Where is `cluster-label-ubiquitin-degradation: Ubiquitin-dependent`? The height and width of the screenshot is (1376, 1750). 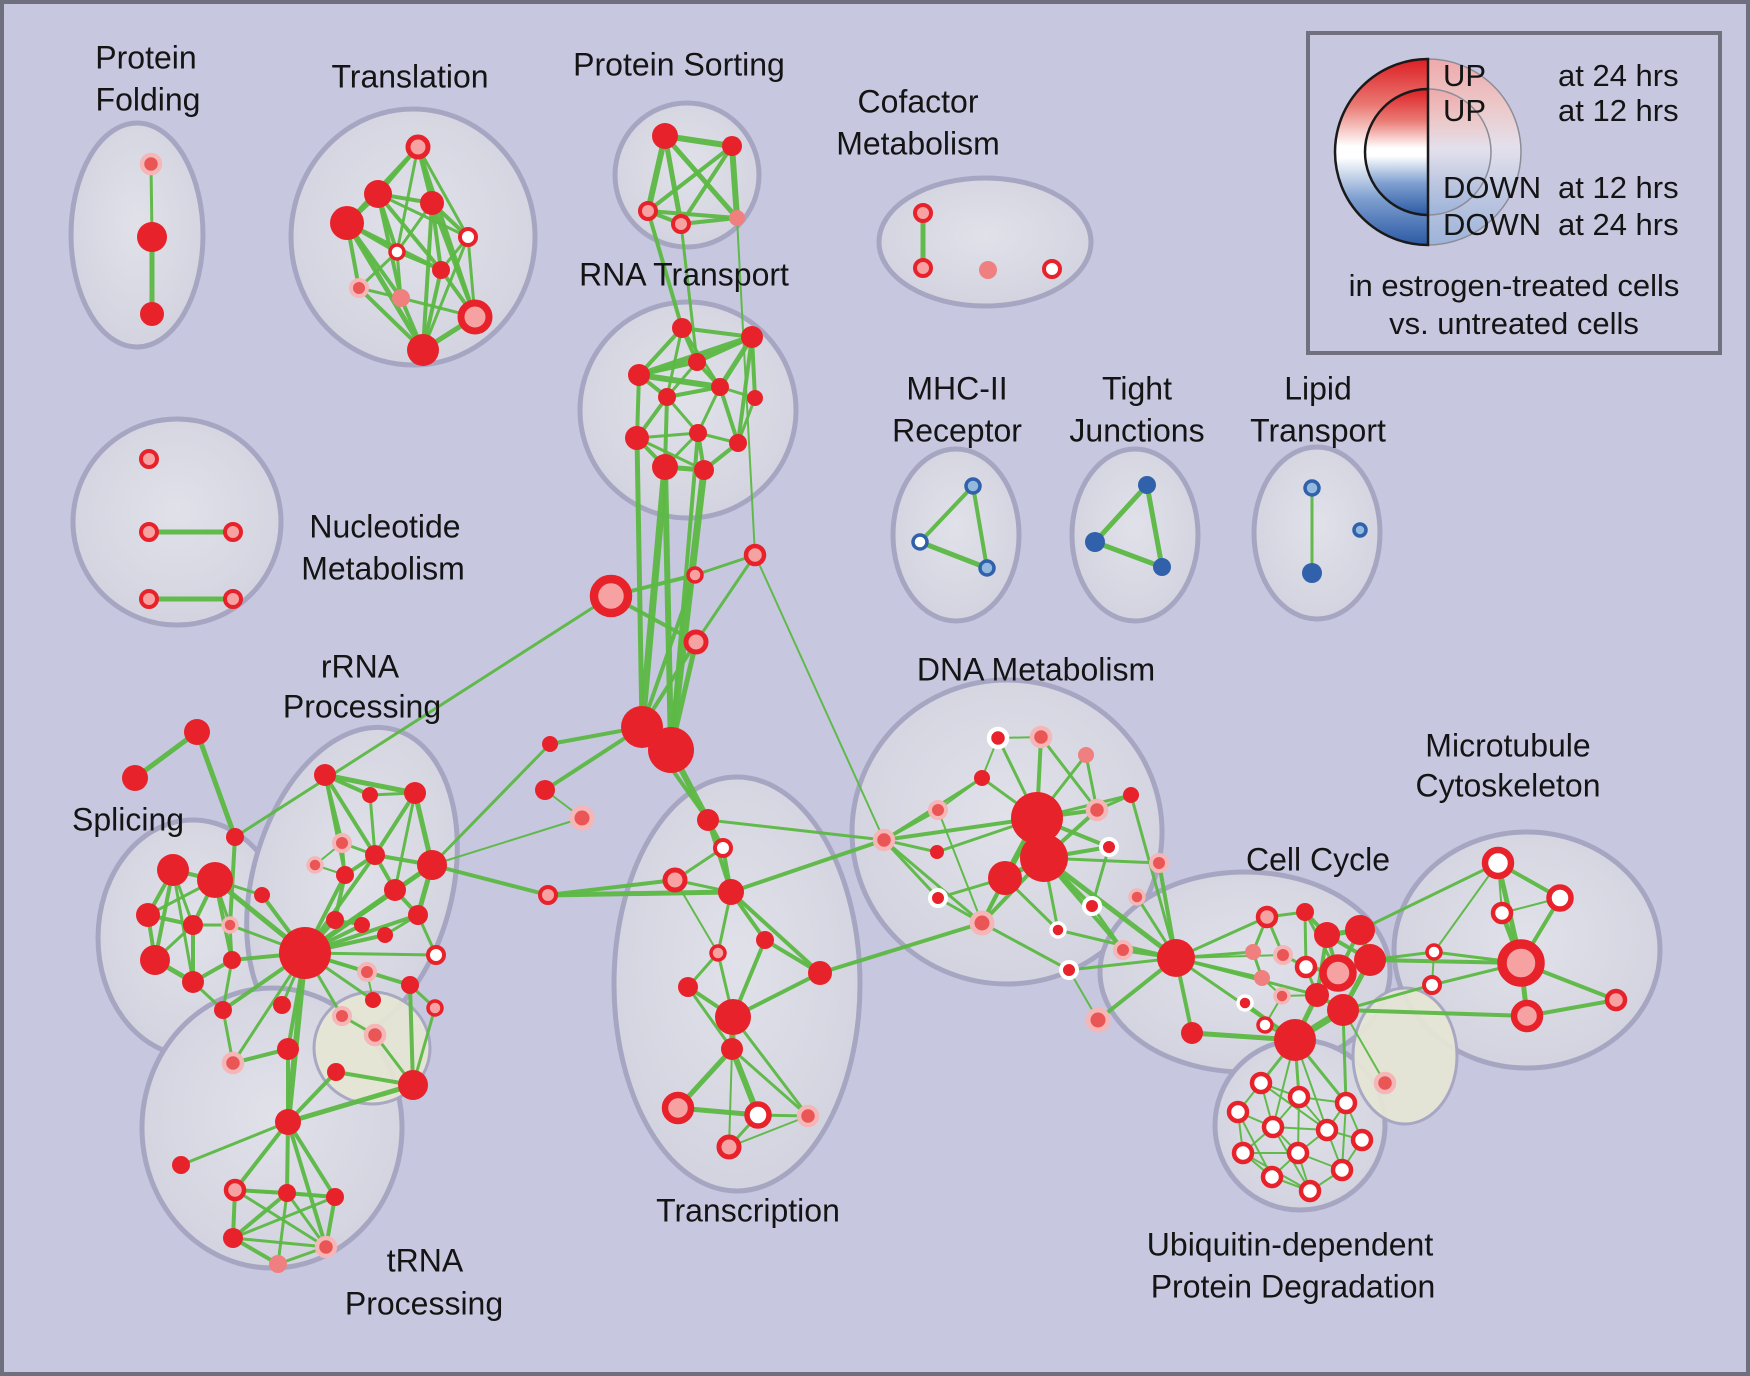
cluster-label-ubiquitin-degradation: Ubiquitin-dependent is located at coordinates (1290, 1244).